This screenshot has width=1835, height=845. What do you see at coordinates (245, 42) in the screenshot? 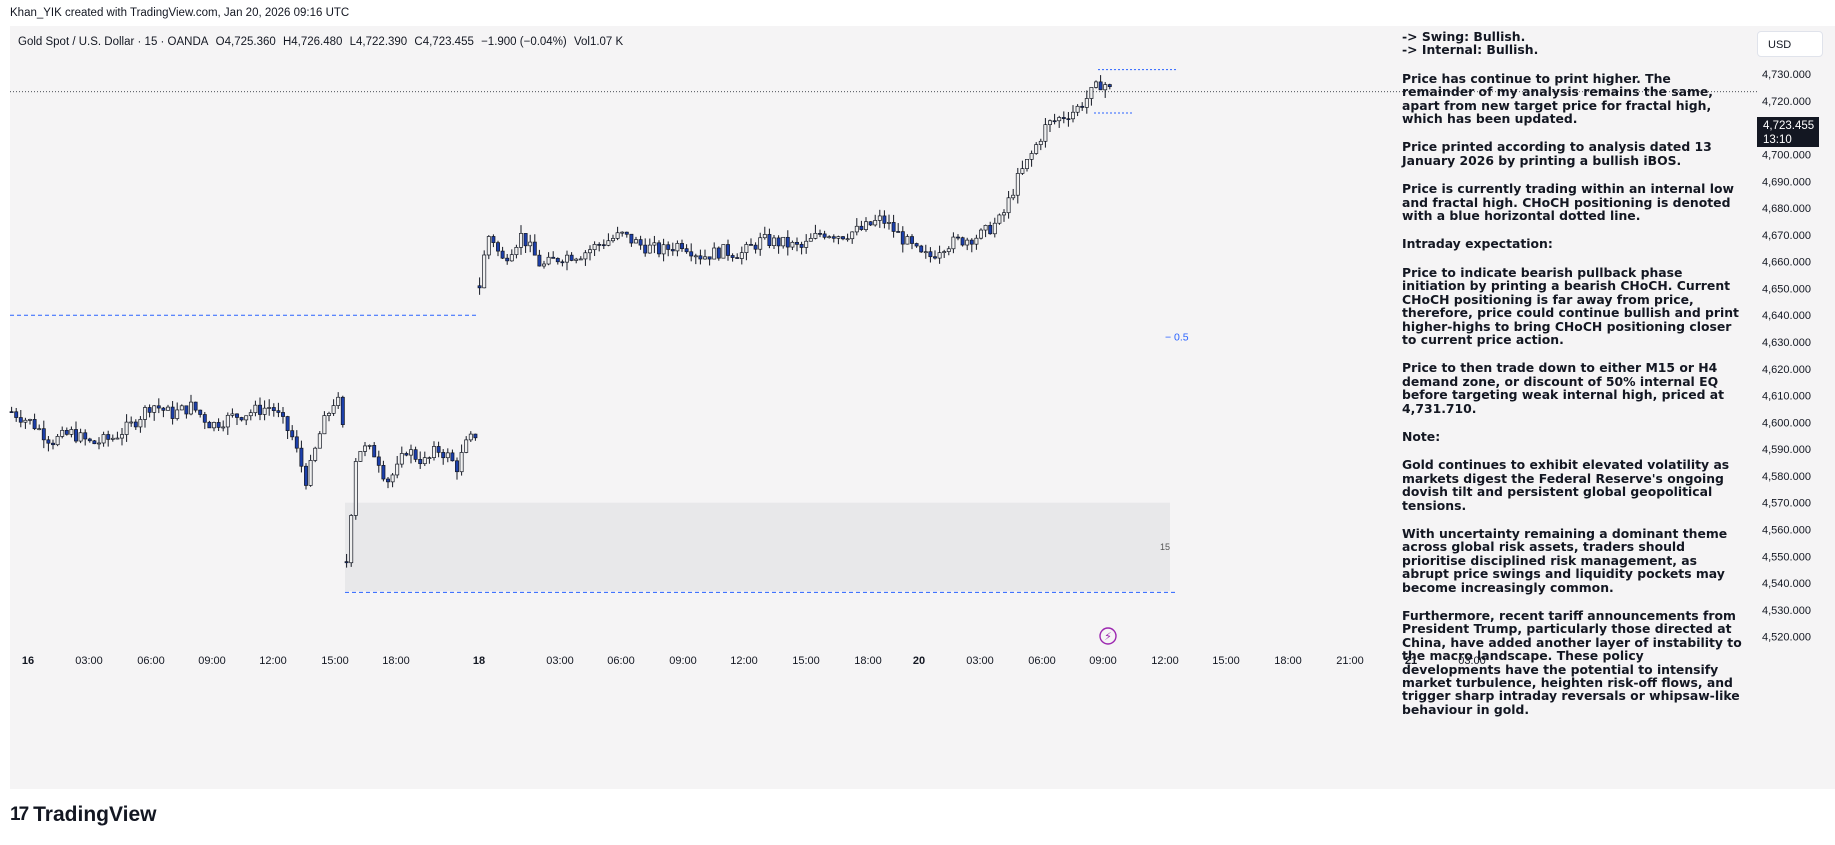
I see `ohlc-open: O4,725.360` at bounding box center [245, 42].